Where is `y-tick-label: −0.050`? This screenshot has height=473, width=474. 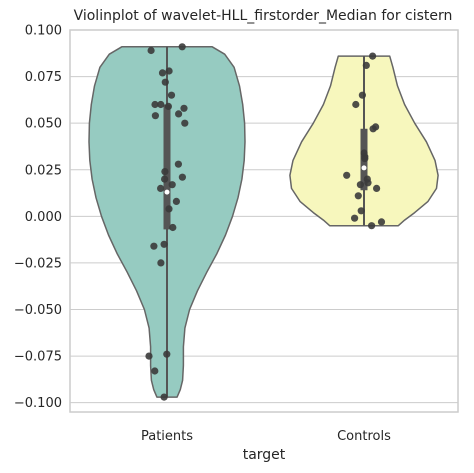 y-tick-label: −0.050 is located at coordinates (38, 310).